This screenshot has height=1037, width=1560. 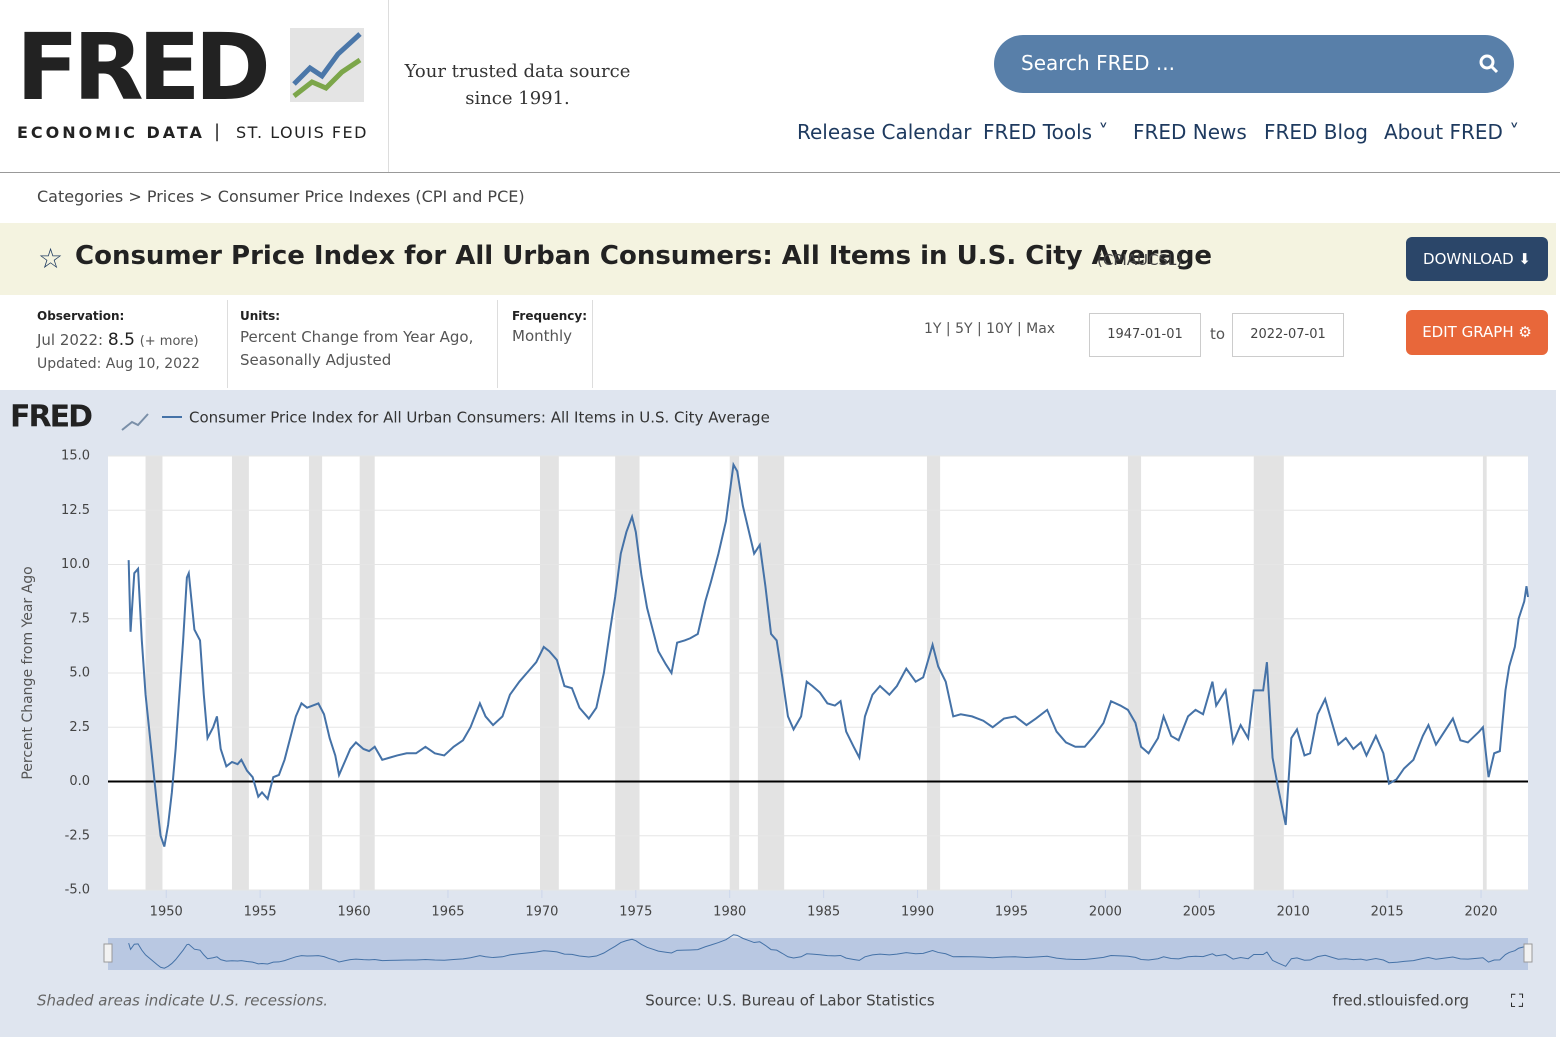 I want to click on date-input: 2022-07-01, so click(x=1288, y=335).